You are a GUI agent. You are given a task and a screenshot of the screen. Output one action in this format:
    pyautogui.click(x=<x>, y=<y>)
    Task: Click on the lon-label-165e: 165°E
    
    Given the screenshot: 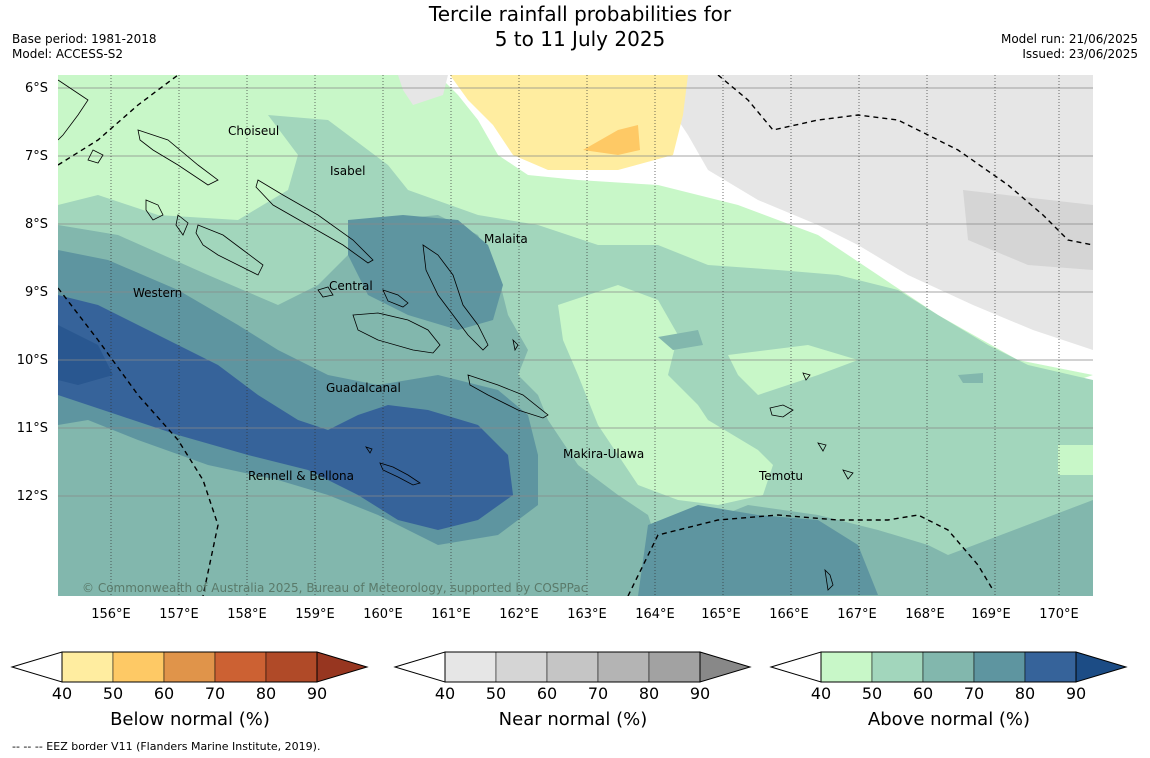 What is the action you would take?
    pyautogui.click(x=721, y=614)
    